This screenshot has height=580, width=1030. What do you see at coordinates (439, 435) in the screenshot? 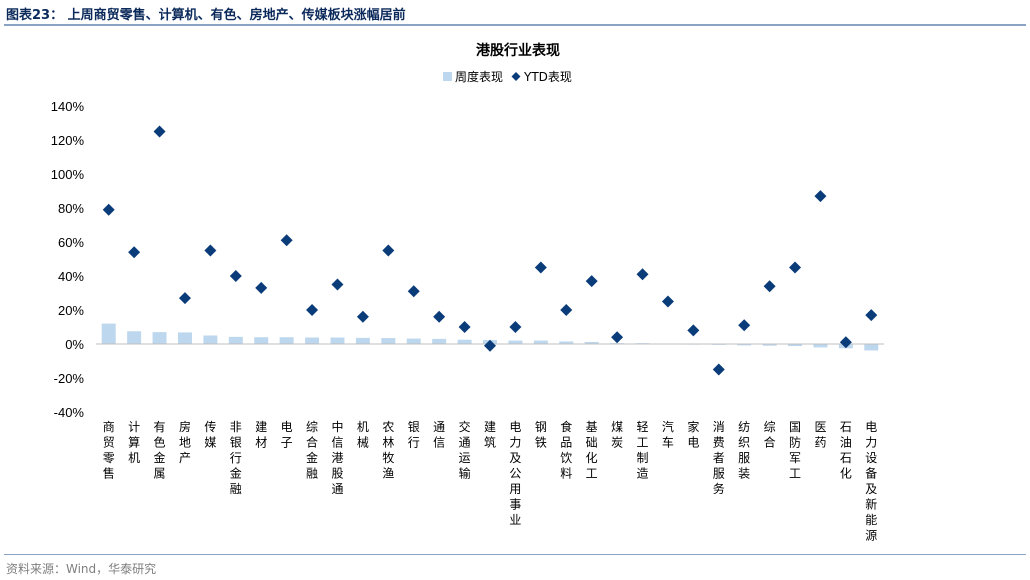
I see `x-tick-label: 通信` at bounding box center [439, 435].